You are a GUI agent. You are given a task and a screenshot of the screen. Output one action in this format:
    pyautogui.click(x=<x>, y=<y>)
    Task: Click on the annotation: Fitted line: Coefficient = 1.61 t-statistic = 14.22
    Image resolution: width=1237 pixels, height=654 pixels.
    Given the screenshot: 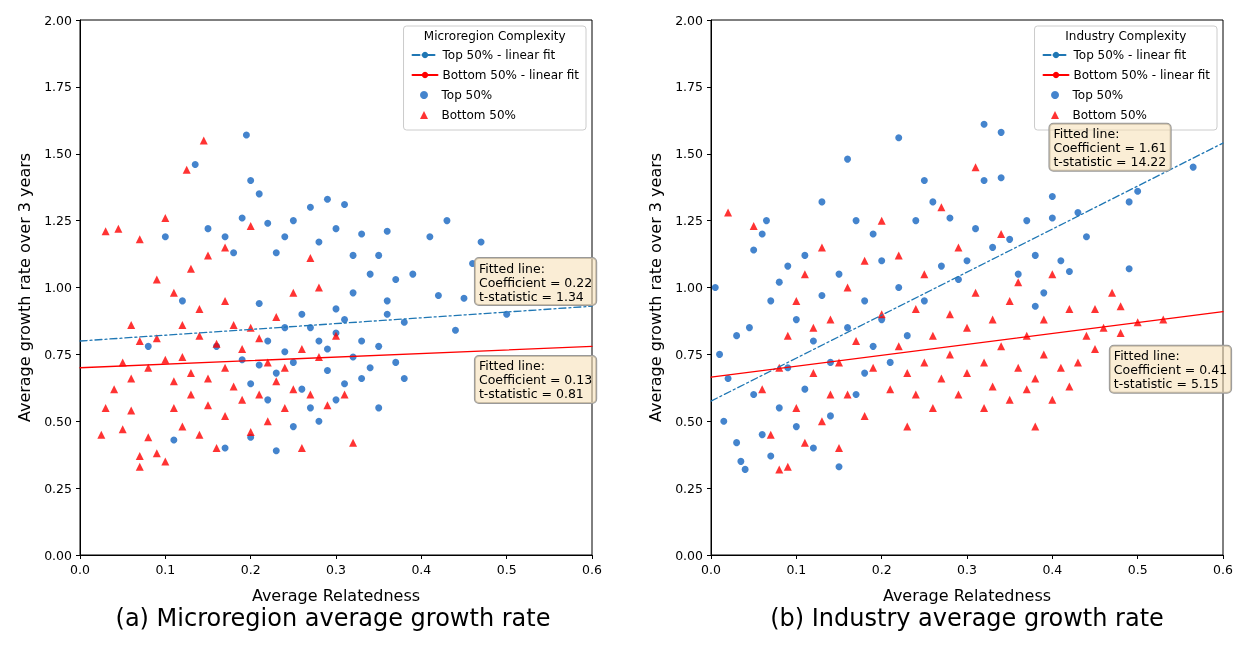 What is the action you would take?
    pyautogui.click(x=1110, y=148)
    